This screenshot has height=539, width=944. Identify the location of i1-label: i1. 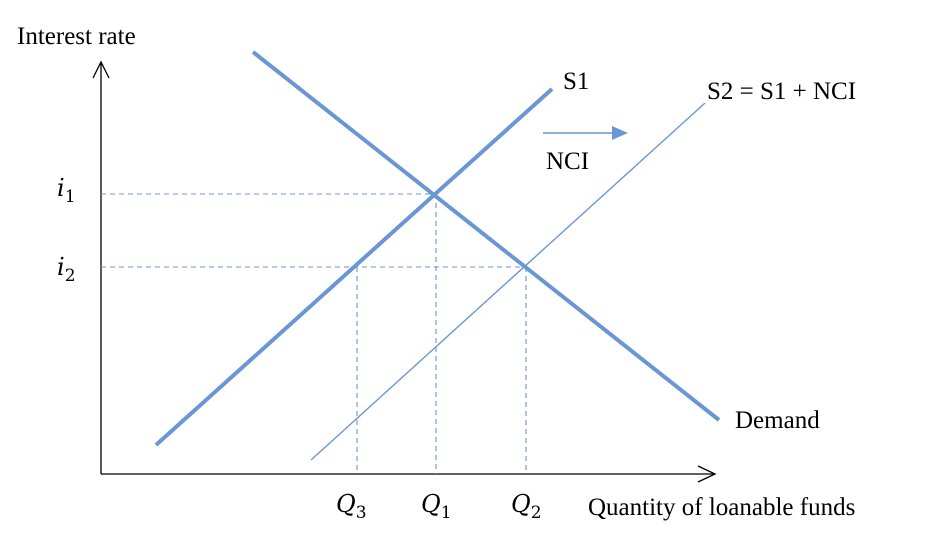
(66, 190).